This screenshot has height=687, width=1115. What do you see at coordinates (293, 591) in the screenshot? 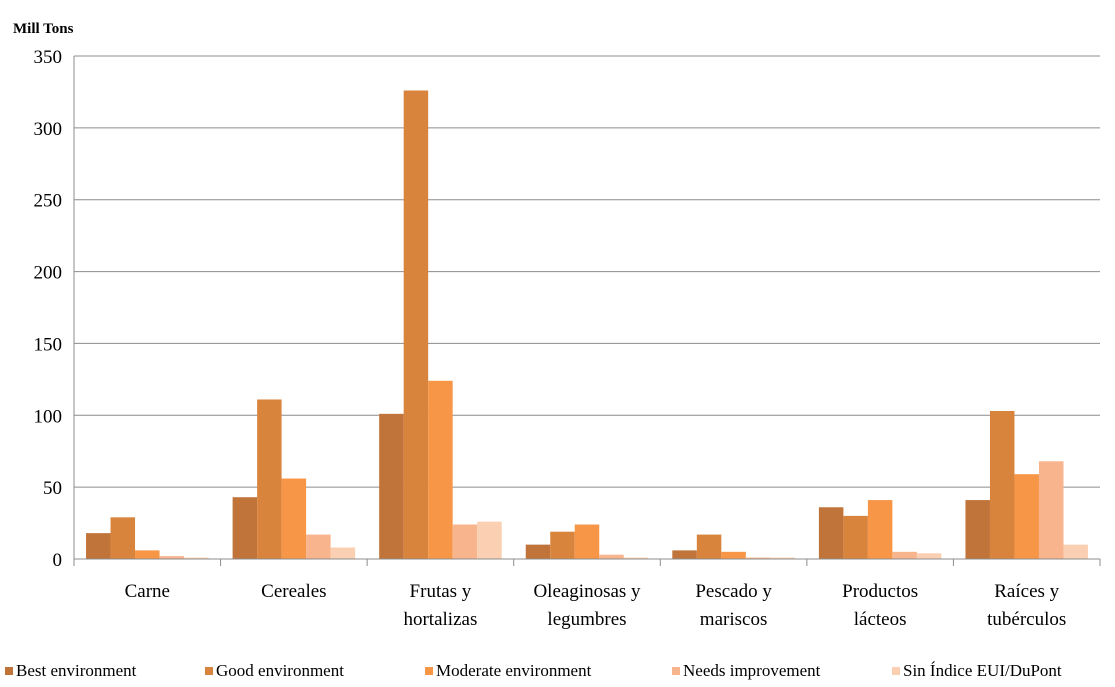
I see `category-label: Cereales` at bounding box center [293, 591].